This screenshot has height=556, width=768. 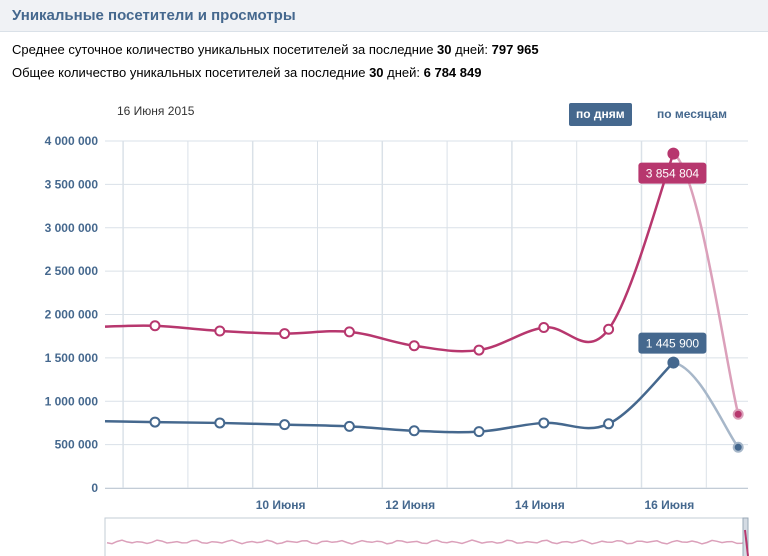 I want to click on avg-visitors-value: 797 965, so click(x=515, y=49).